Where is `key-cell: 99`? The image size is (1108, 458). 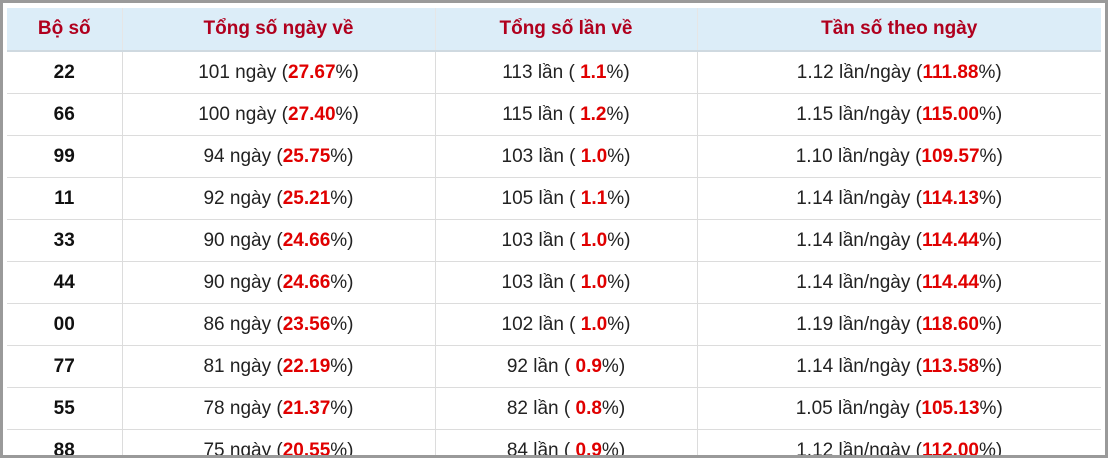 key-cell: 99 is located at coordinates (65, 156).